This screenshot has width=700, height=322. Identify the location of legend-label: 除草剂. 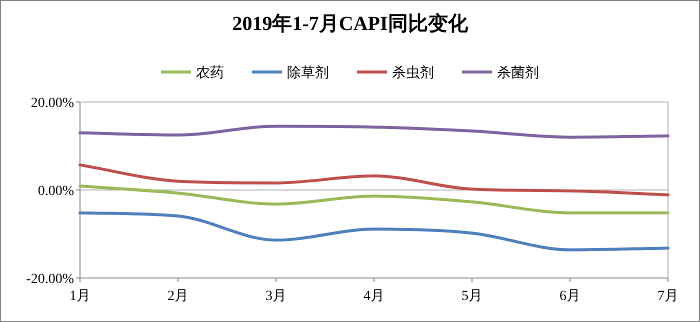
(308, 72).